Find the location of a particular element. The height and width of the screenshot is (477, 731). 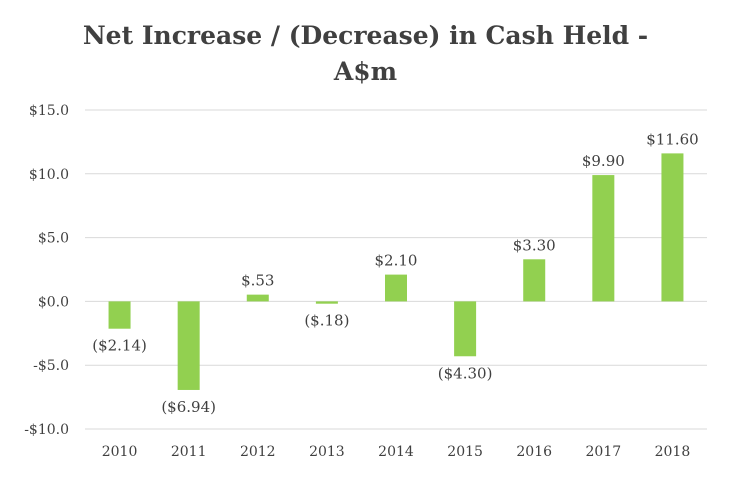

x-tick-label: 2018 is located at coordinates (673, 452).